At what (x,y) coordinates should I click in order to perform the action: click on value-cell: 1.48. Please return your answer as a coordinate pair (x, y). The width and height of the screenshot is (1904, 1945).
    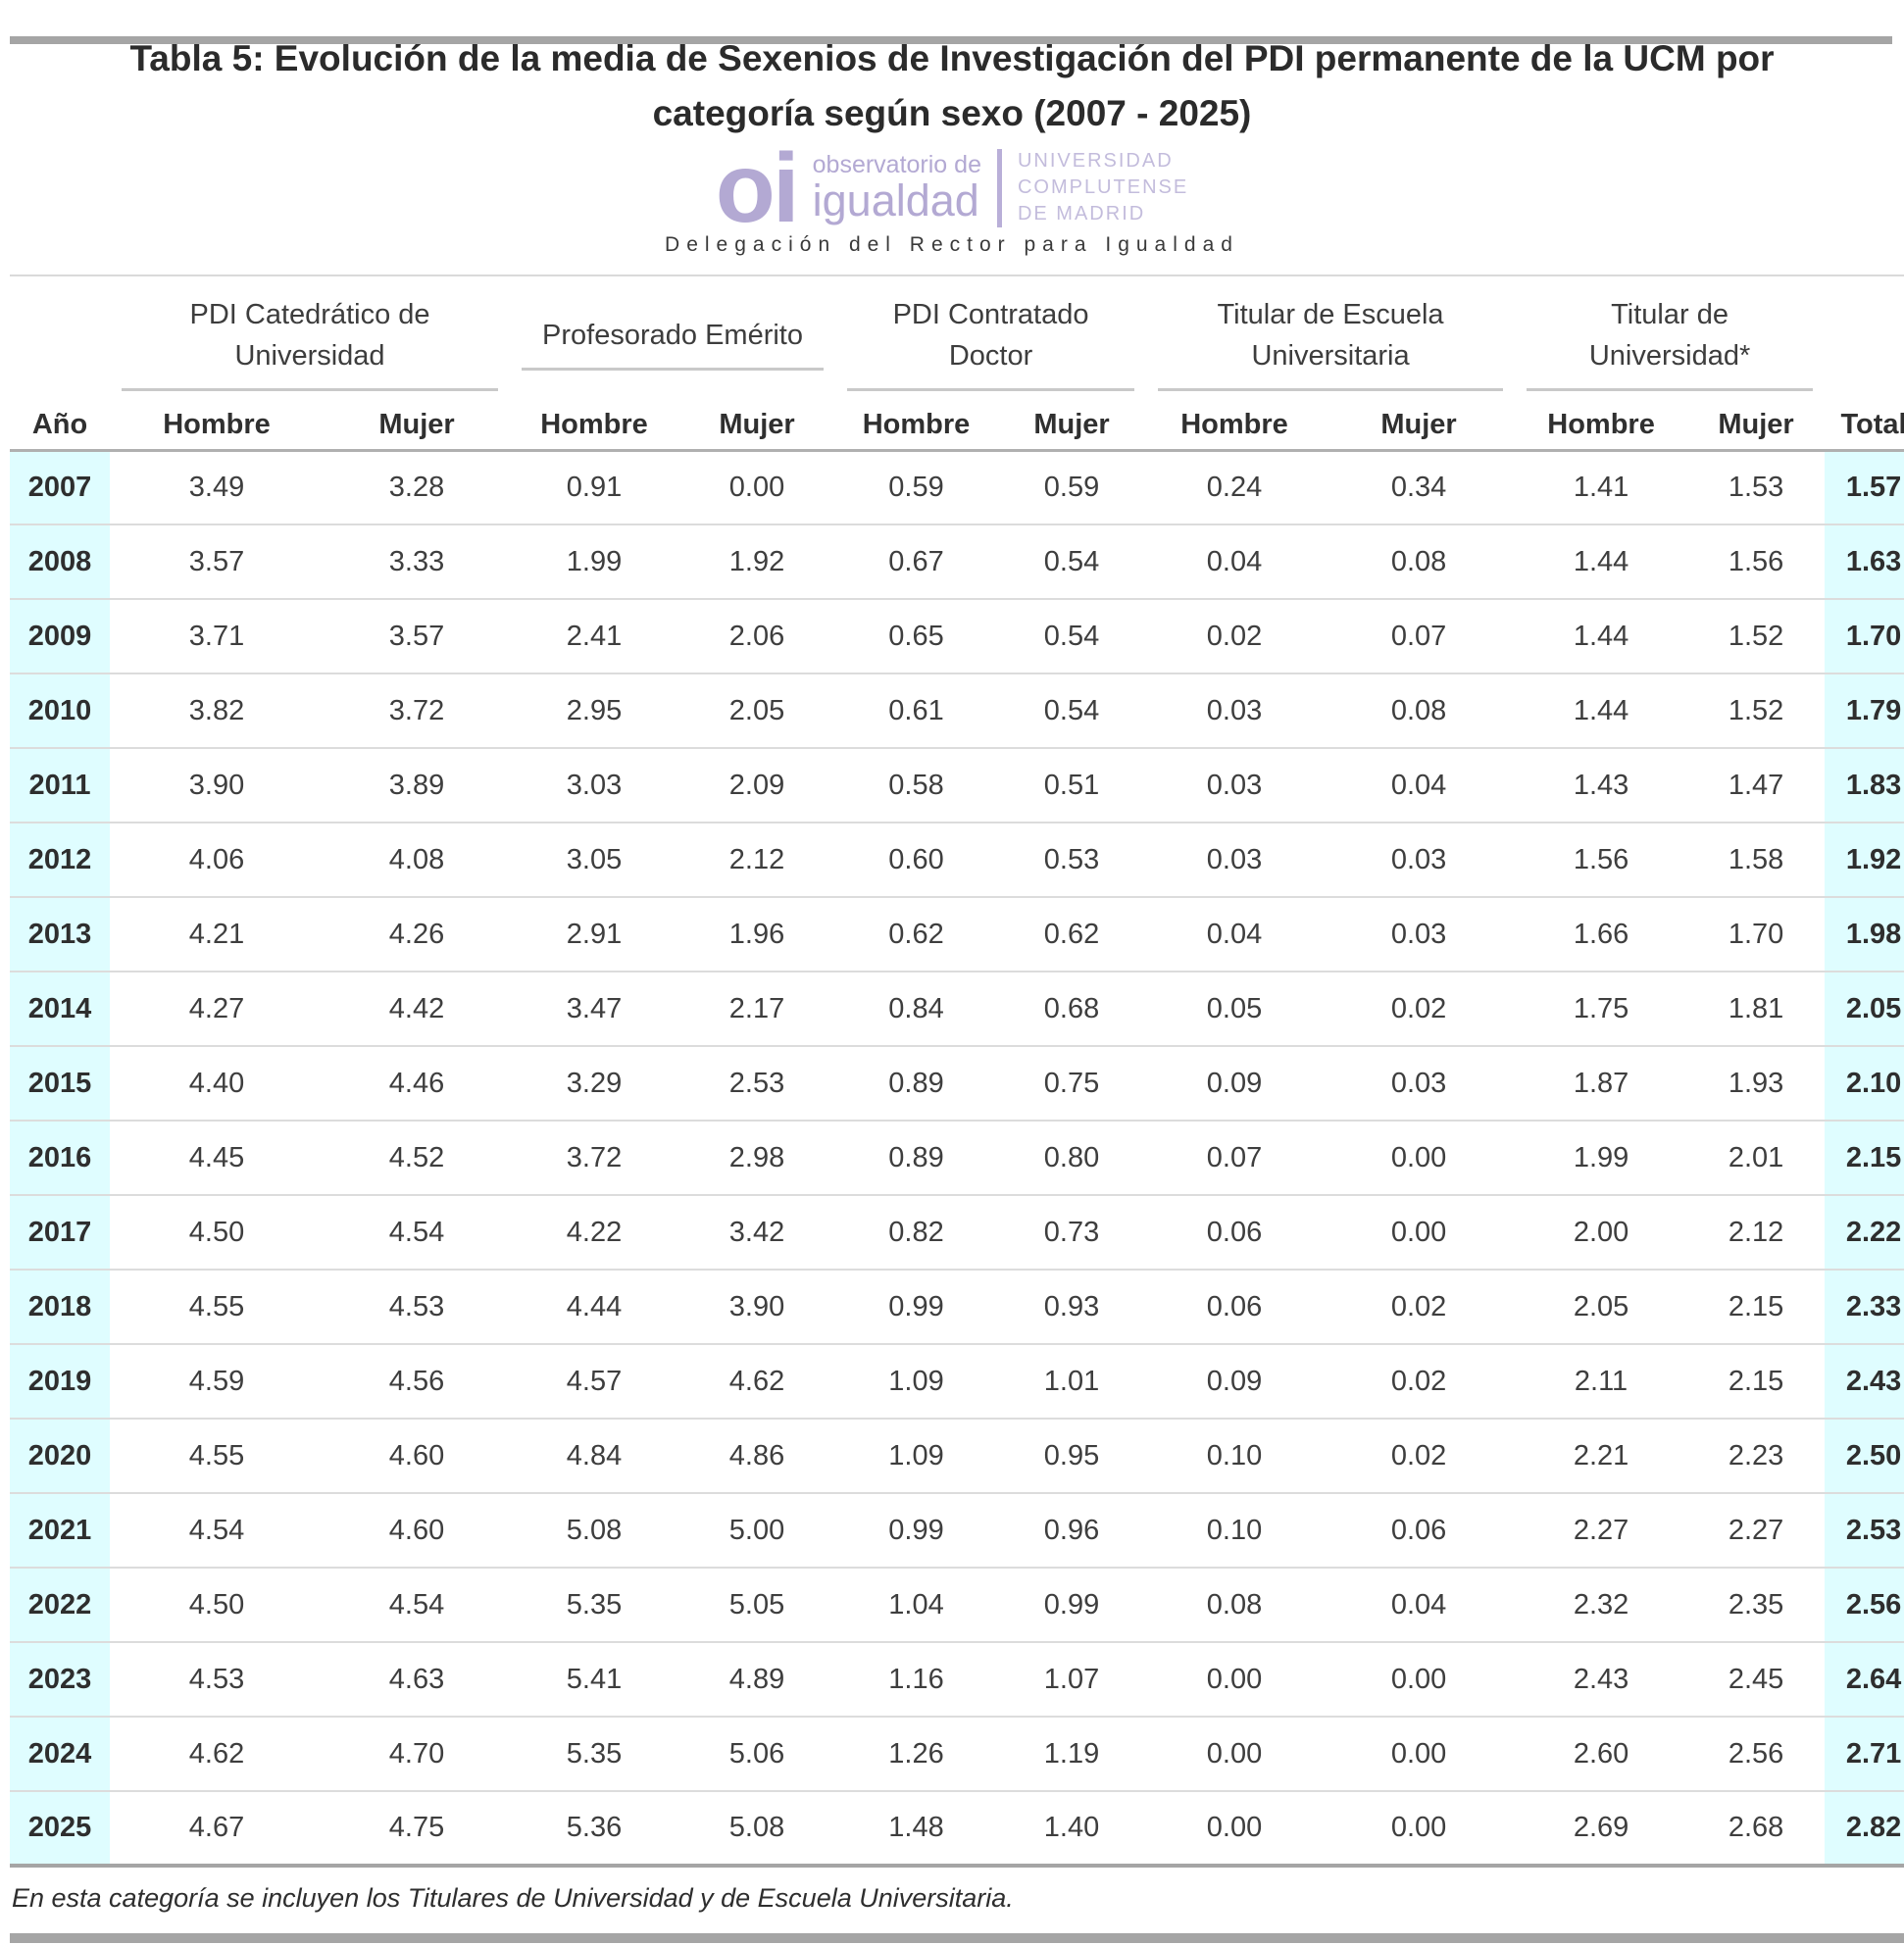
    Looking at the image, I should click on (916, 1829).